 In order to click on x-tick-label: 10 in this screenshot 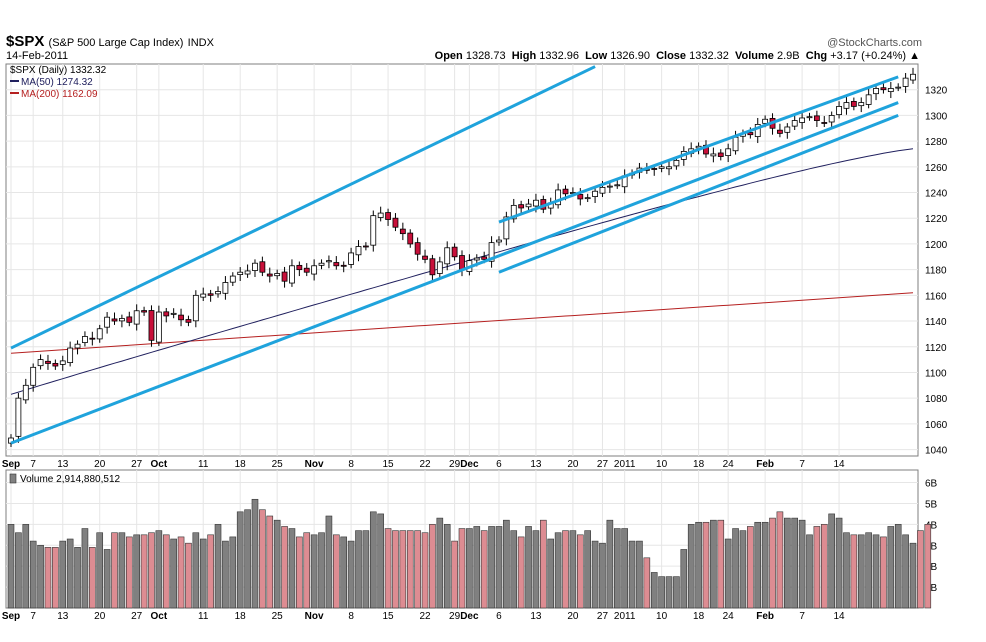, I will do `click(662, 464)`.